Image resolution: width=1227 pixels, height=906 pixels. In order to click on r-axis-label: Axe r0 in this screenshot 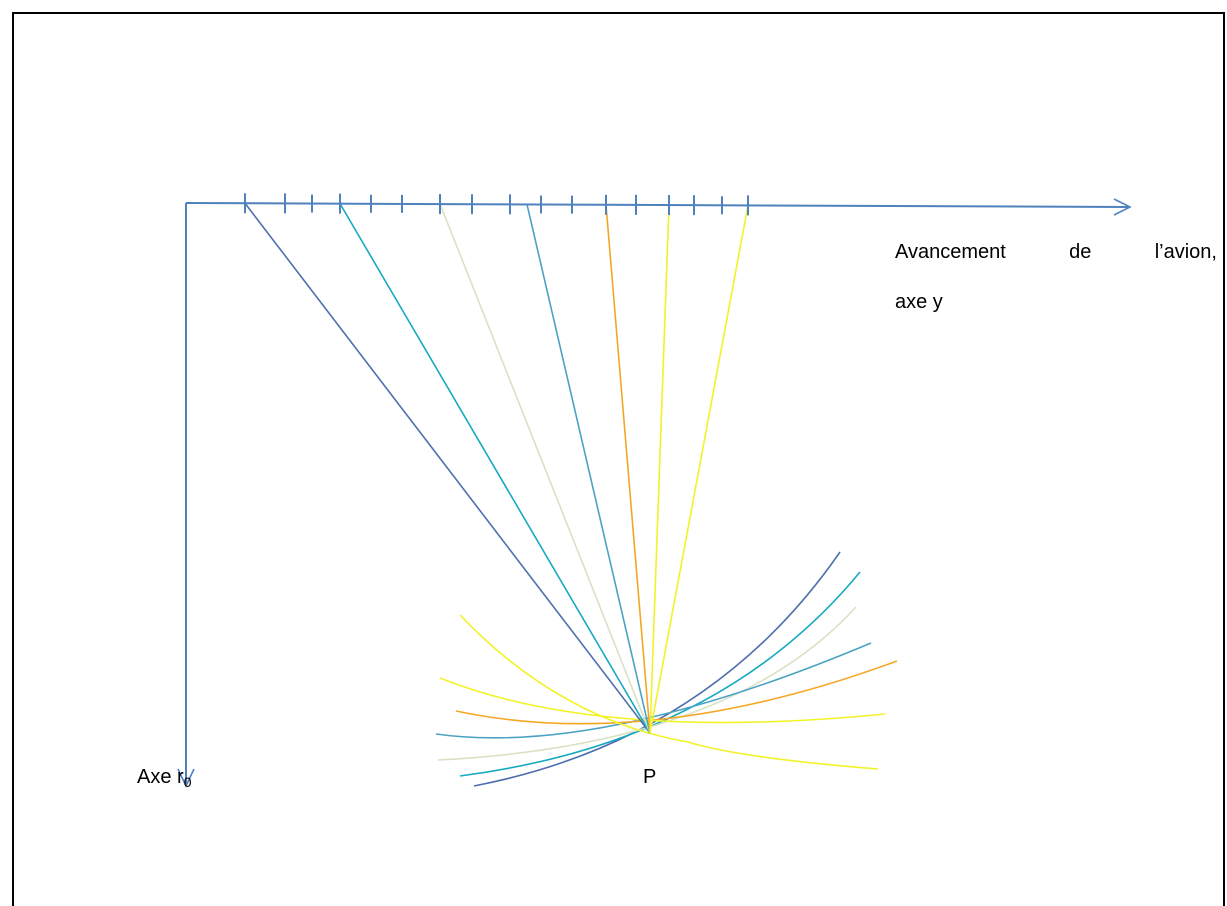, I will do `click(164, 778)`.